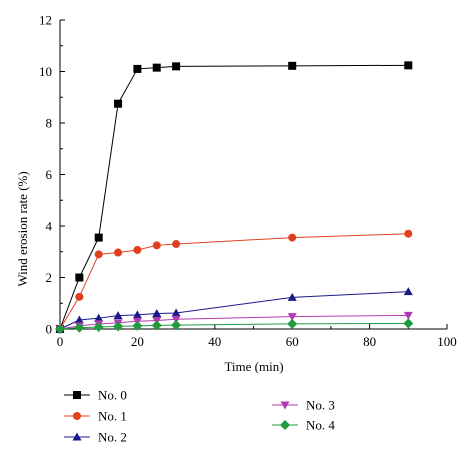  Describe the element at coordinates (49, 123) in the screenshot. I see `y-tick-label: 8` at that location.